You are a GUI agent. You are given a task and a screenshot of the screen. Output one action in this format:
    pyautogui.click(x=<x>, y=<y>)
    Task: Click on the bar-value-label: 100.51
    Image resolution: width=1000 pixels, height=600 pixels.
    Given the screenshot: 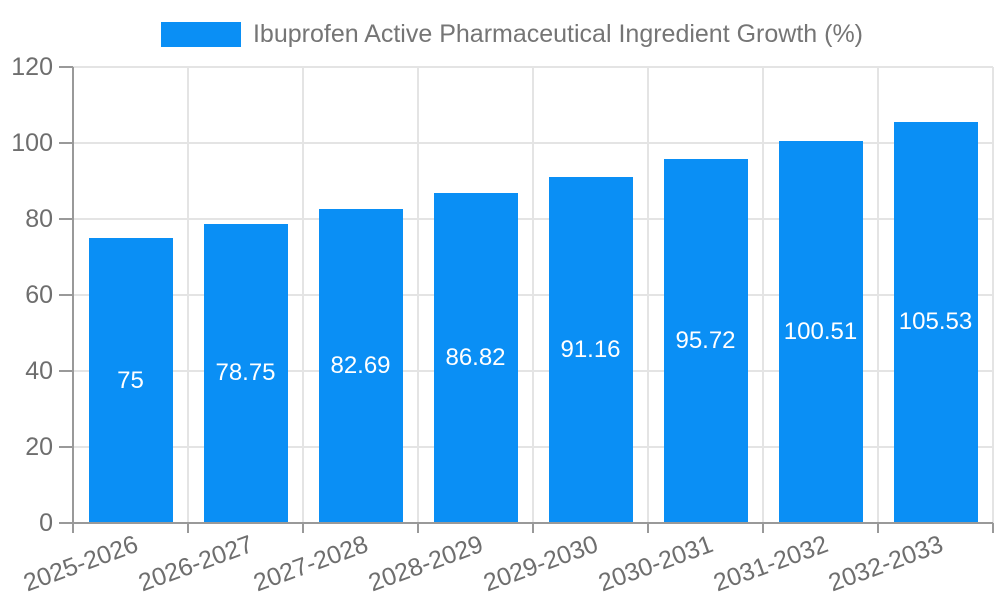 What is the action you would take?
    pyautogui.click(x=820, y=332)
    